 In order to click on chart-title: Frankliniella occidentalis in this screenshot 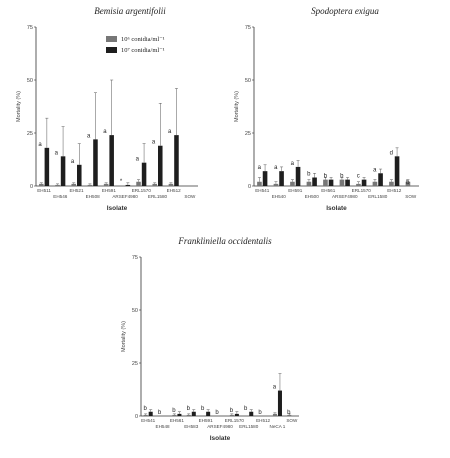, I will do `click(225, 241)`.